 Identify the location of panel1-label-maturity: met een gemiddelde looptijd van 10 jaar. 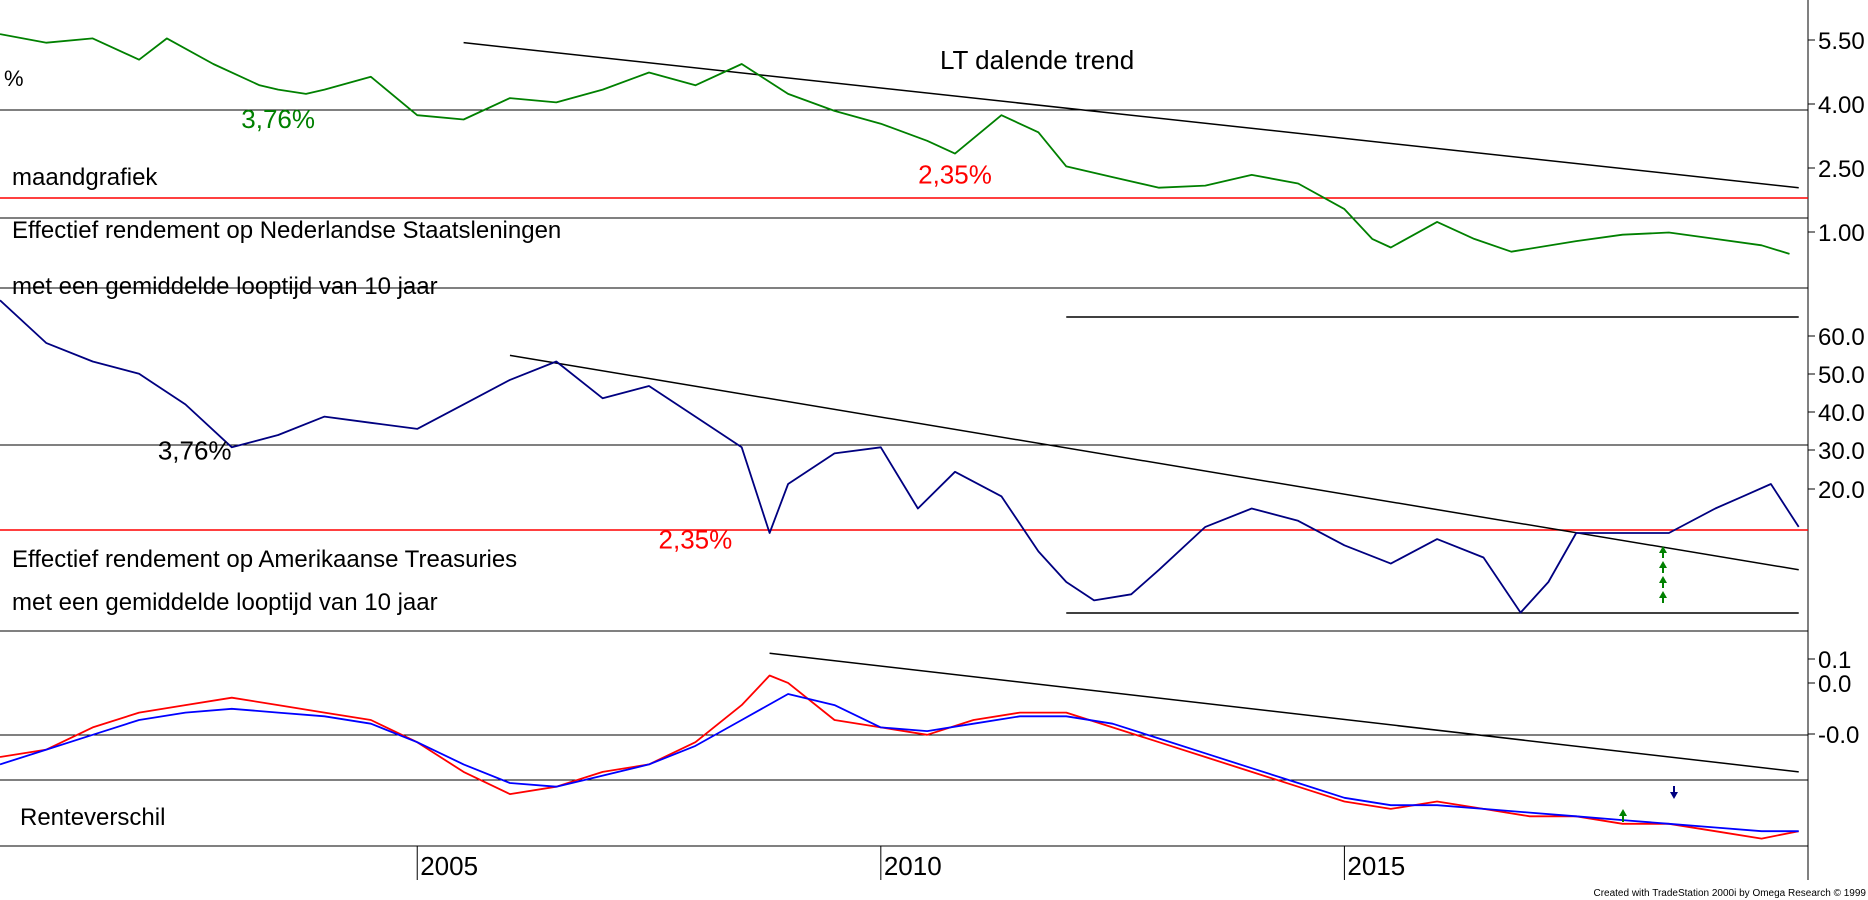
(225, 286).